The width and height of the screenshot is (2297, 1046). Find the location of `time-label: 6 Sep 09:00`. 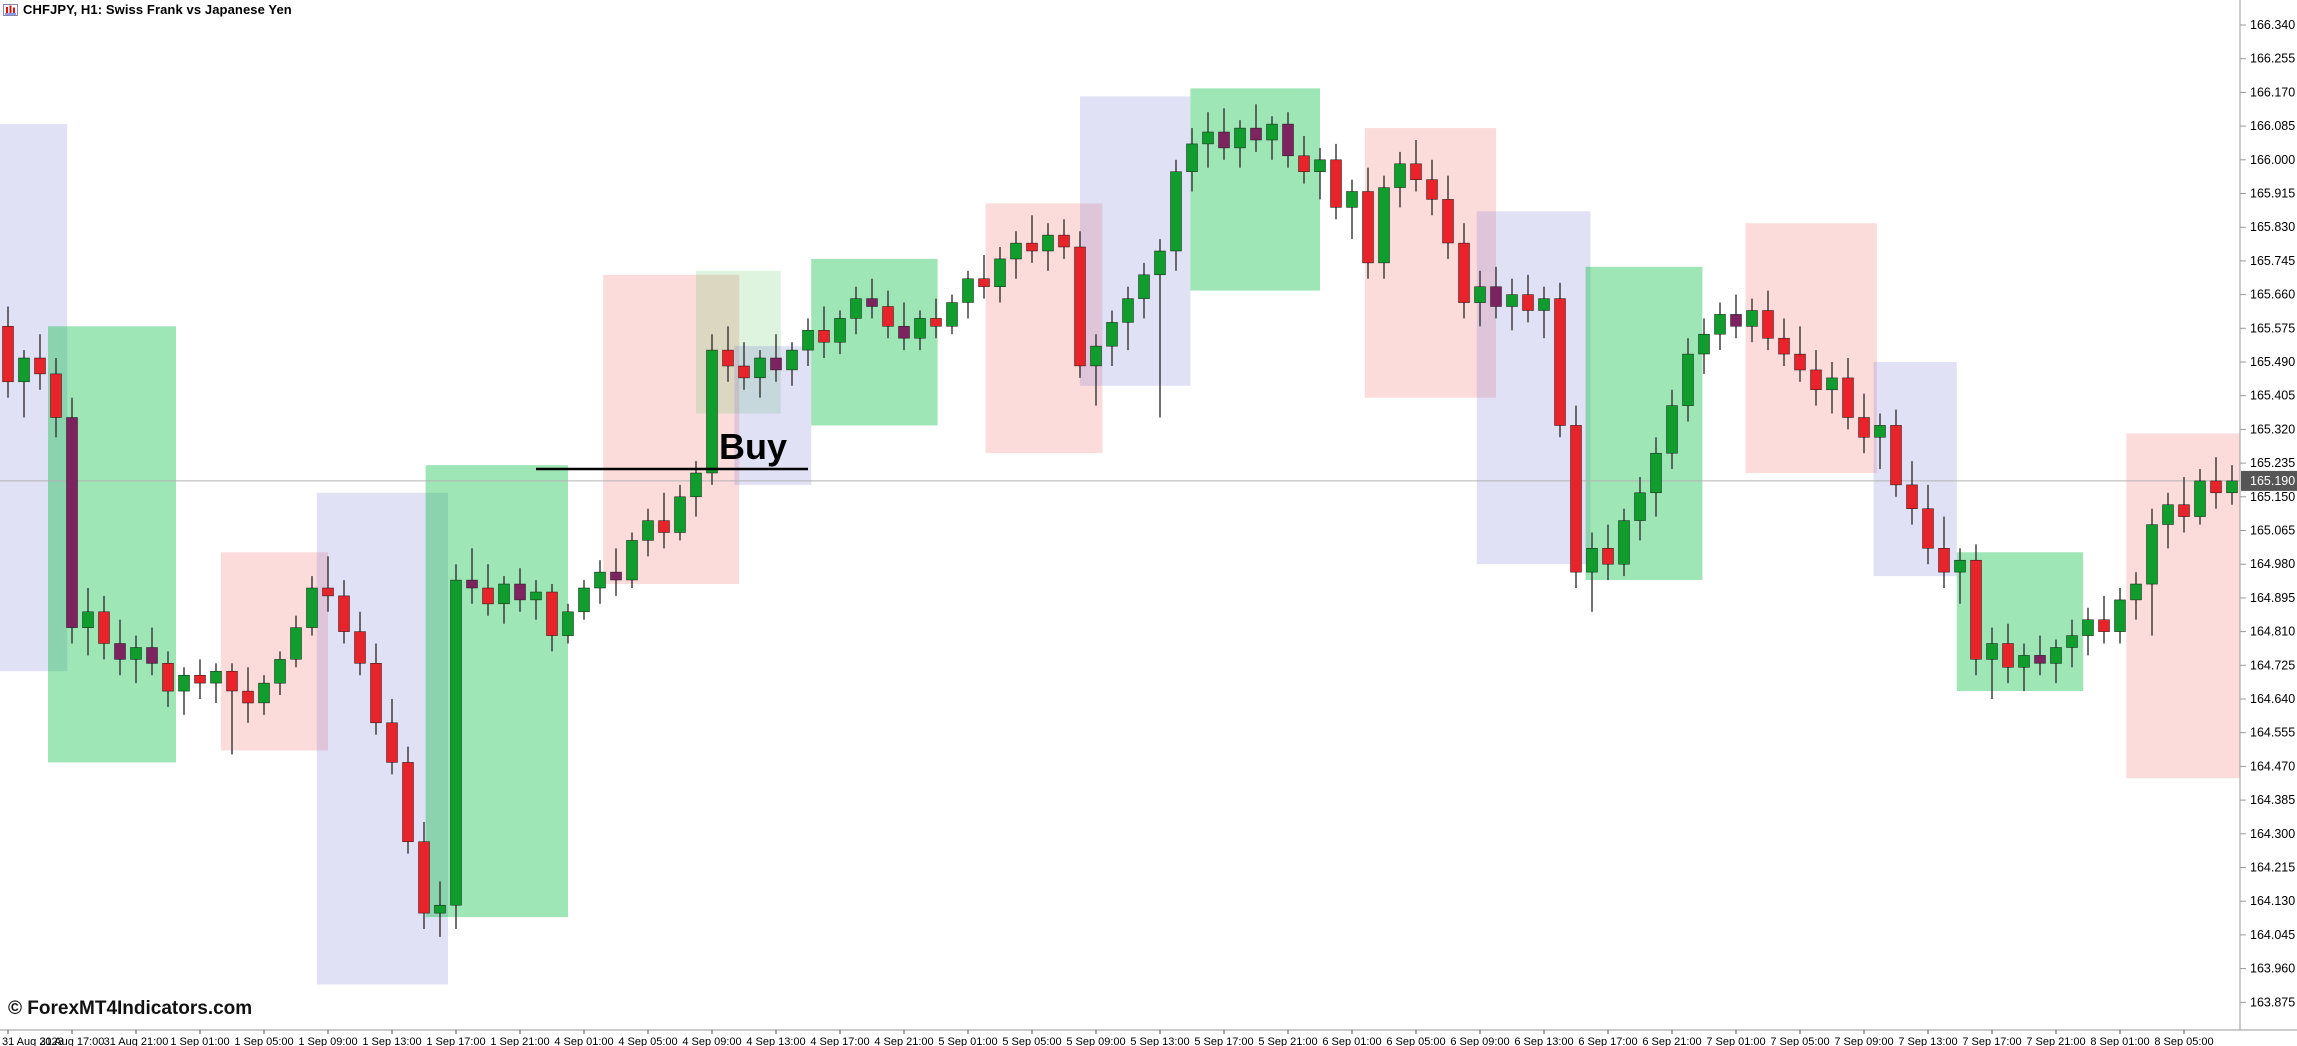

time-label: 6 Sep 09:00 is located at coordinates (1479, 1041).